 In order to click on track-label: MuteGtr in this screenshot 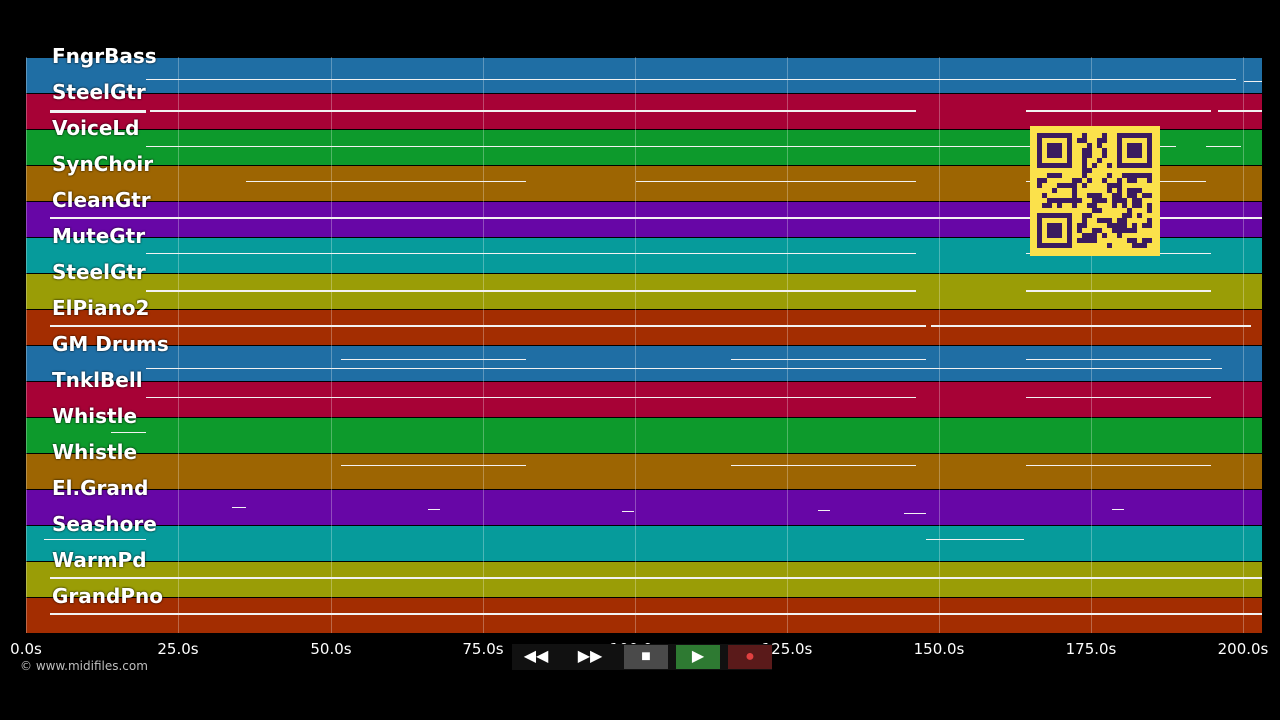, I will do `click(99, 236)`.